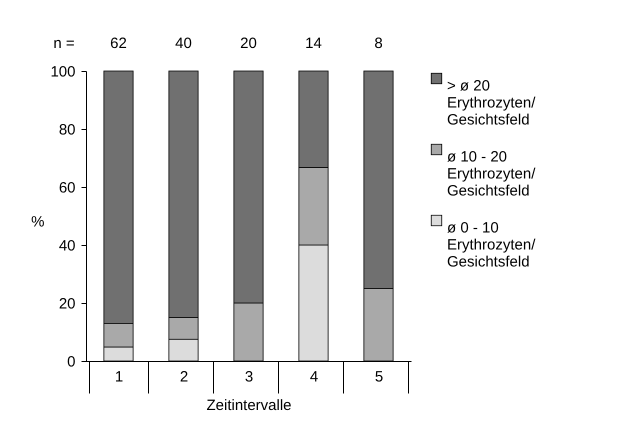 This screenshot has height=428, width=632. What do you see at coordinates (379, 377) in the screenshot?
I see `x-tick-label: 5` at bounding box center [379, 377].